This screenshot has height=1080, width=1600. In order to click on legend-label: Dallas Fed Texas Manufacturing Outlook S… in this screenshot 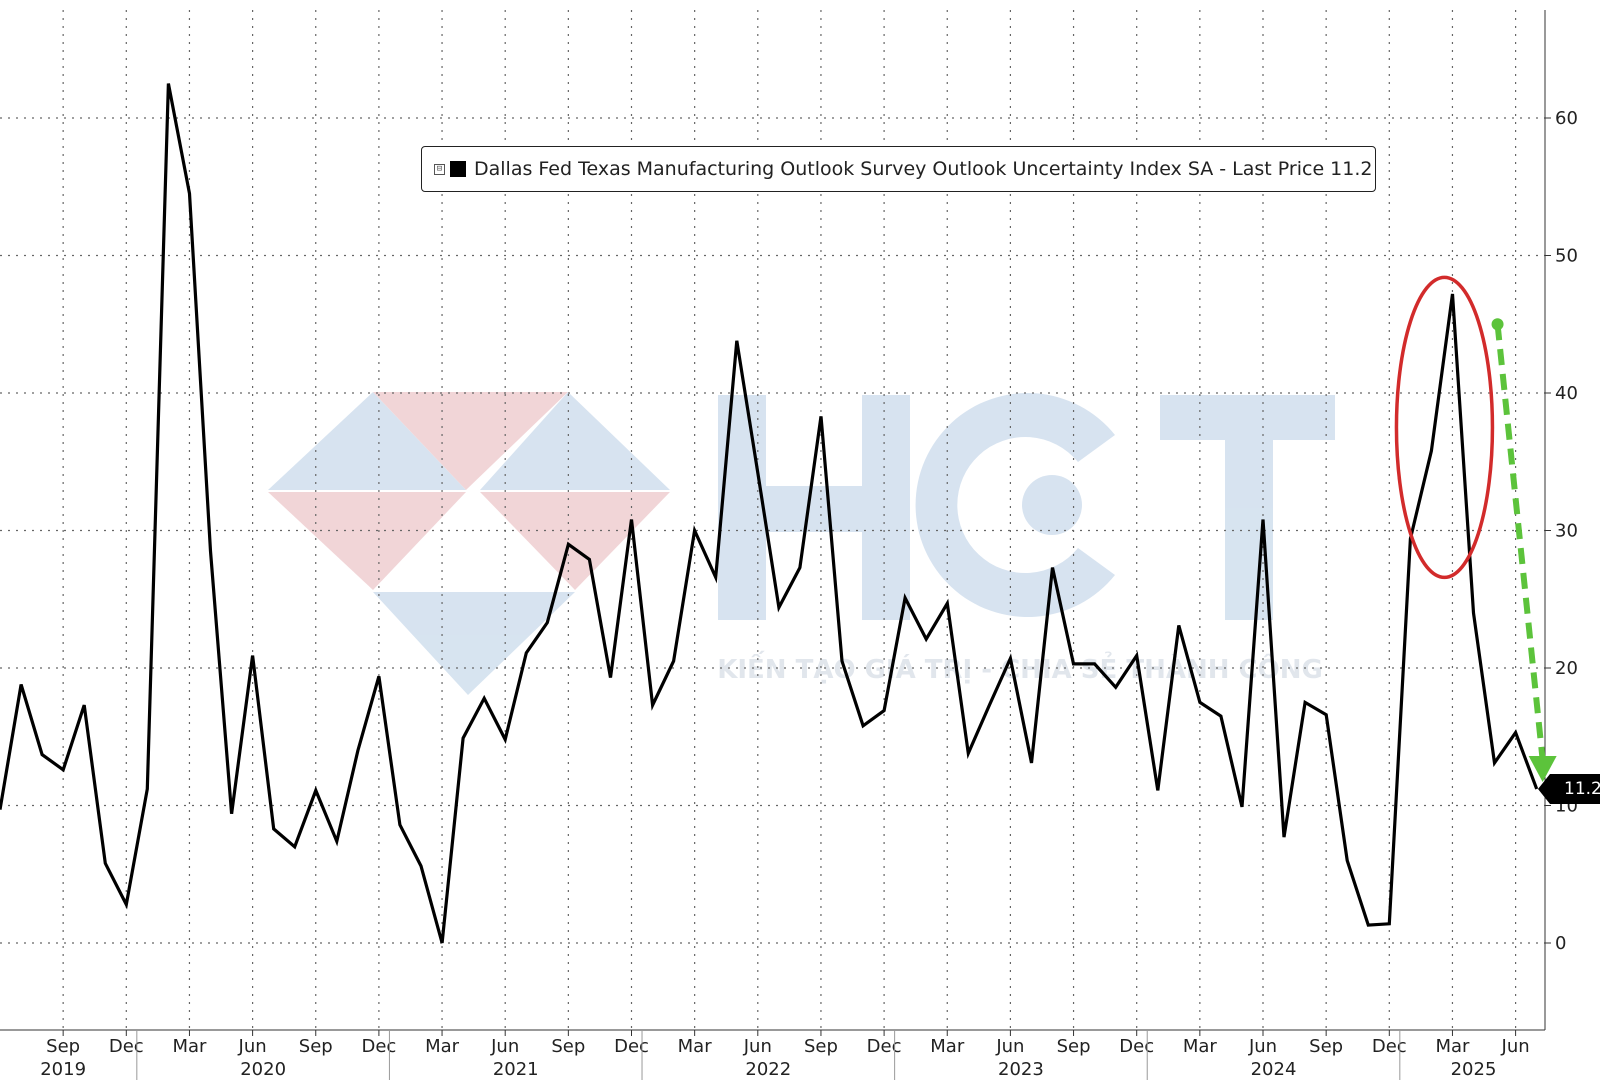, I will do `click(923, 169)`.